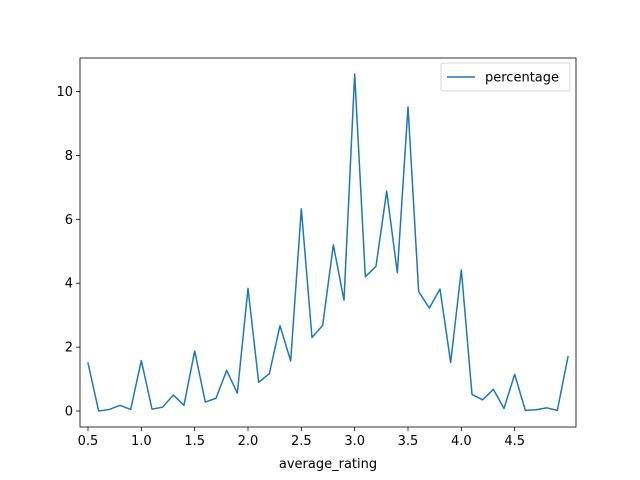 Image resolution: width=640 pixels, height=480 pixels. I want to click on legend: percentage, so click(505, 77).